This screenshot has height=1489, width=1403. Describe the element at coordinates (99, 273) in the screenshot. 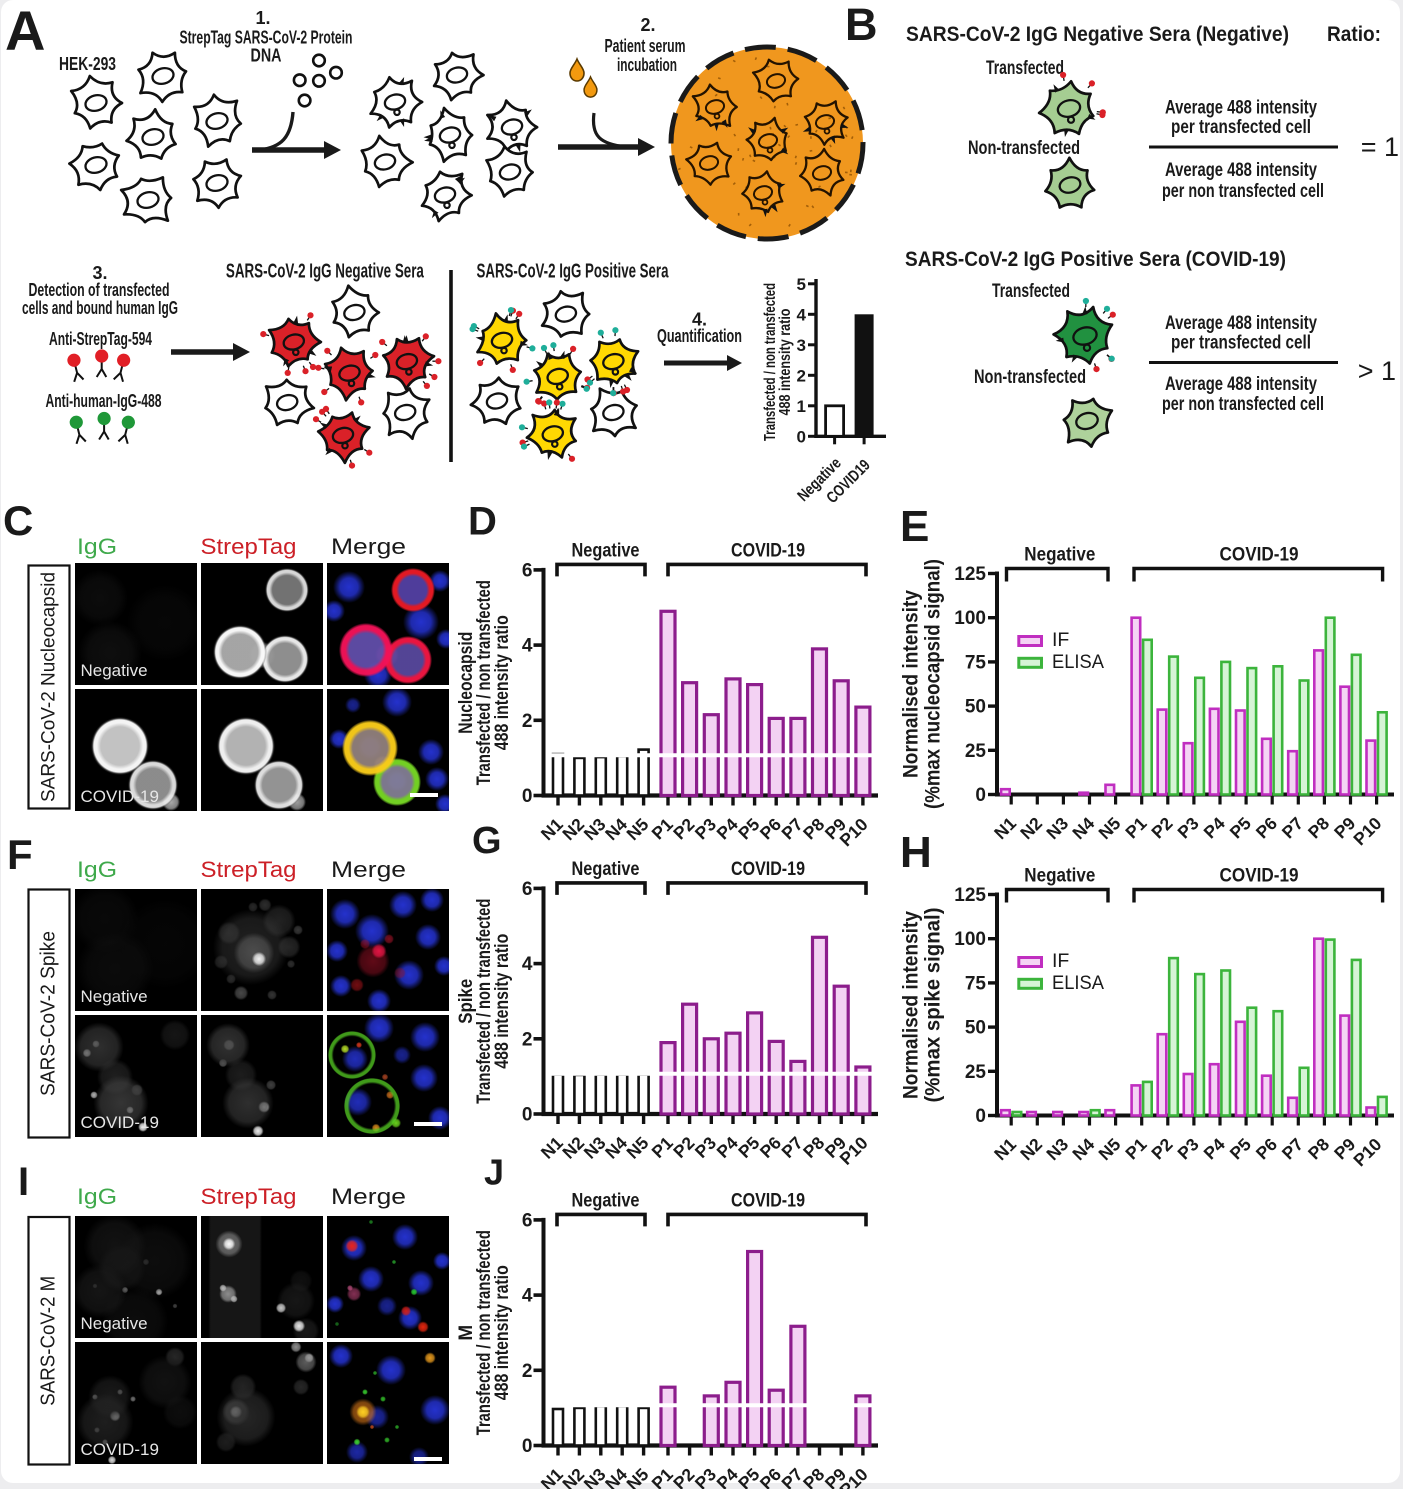

I see `svg-text: 3.` at that location.